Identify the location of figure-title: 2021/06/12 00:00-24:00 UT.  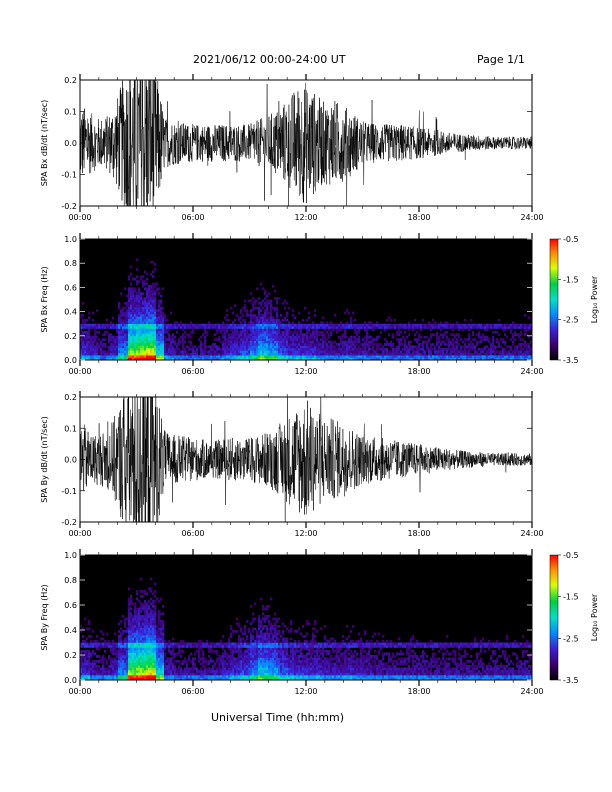
(269, 59).